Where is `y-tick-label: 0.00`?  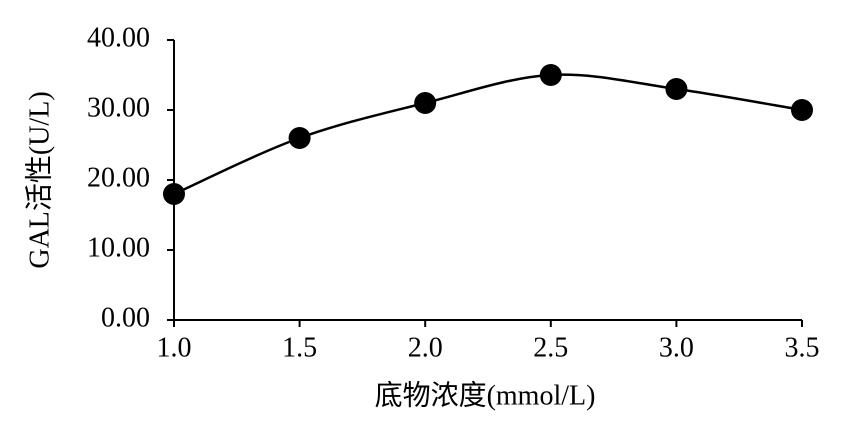
y-tick-label: 0.00 is located at coordinates (125, 317).